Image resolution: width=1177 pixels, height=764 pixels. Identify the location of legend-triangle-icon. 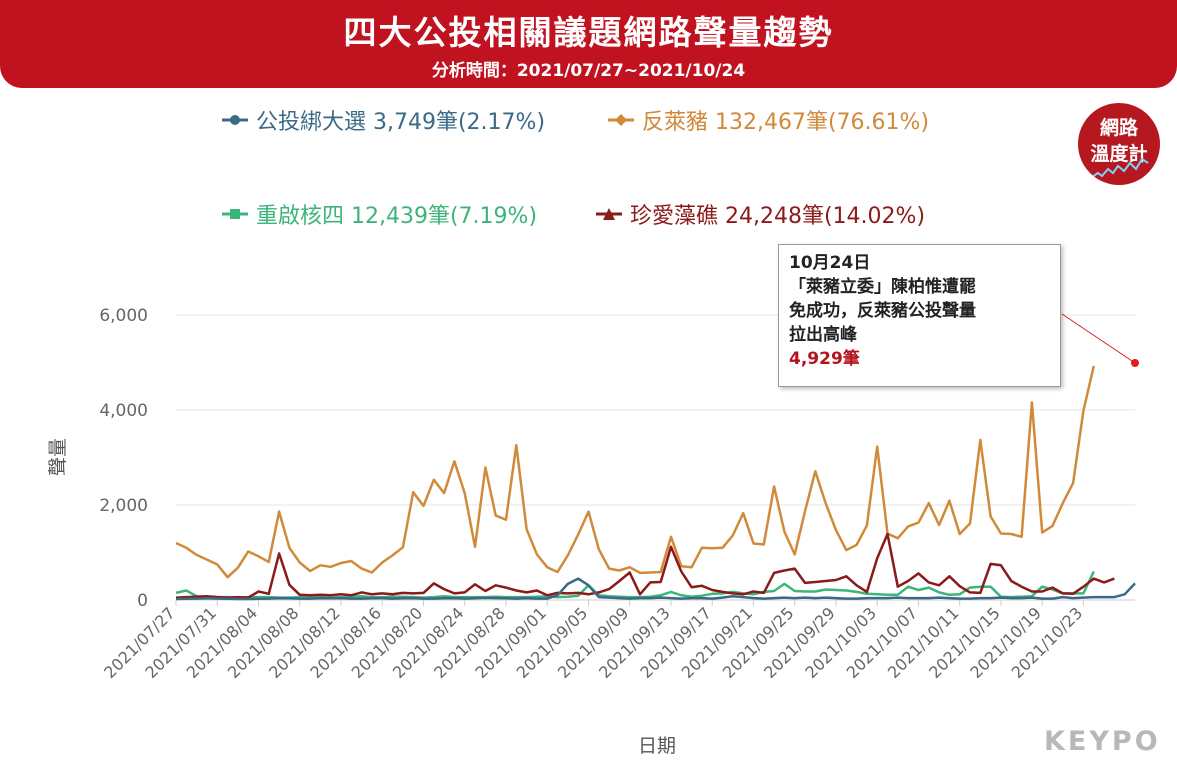
(609, 214).